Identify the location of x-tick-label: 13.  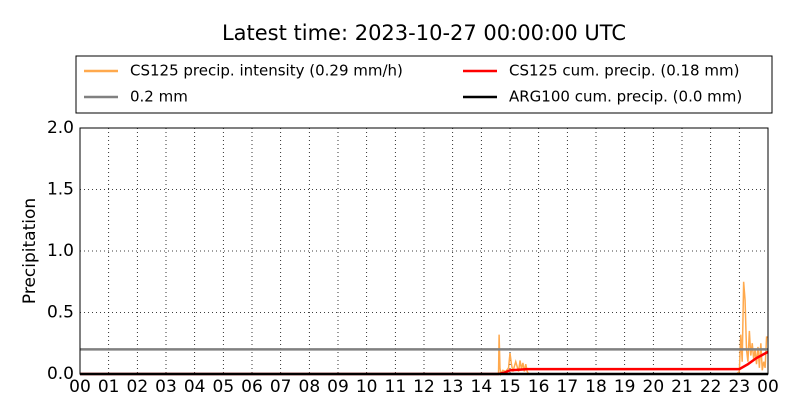
(453, 387).